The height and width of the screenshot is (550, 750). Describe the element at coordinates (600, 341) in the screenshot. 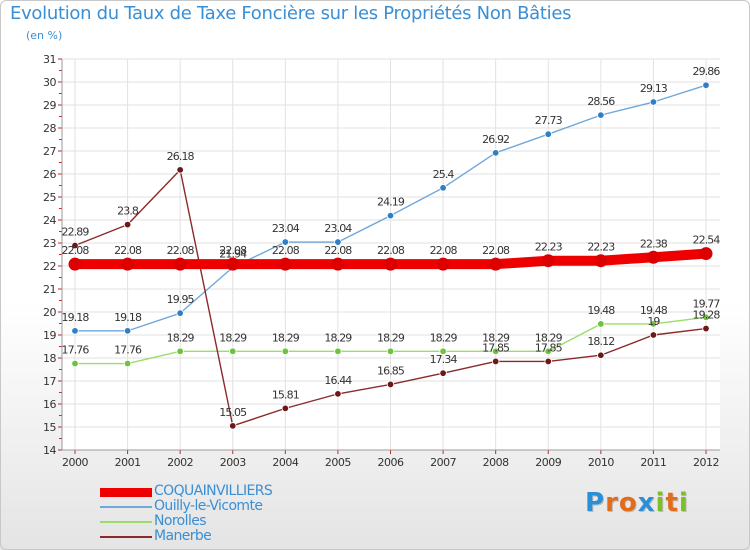

I see `data-label: 18.12` at that location.